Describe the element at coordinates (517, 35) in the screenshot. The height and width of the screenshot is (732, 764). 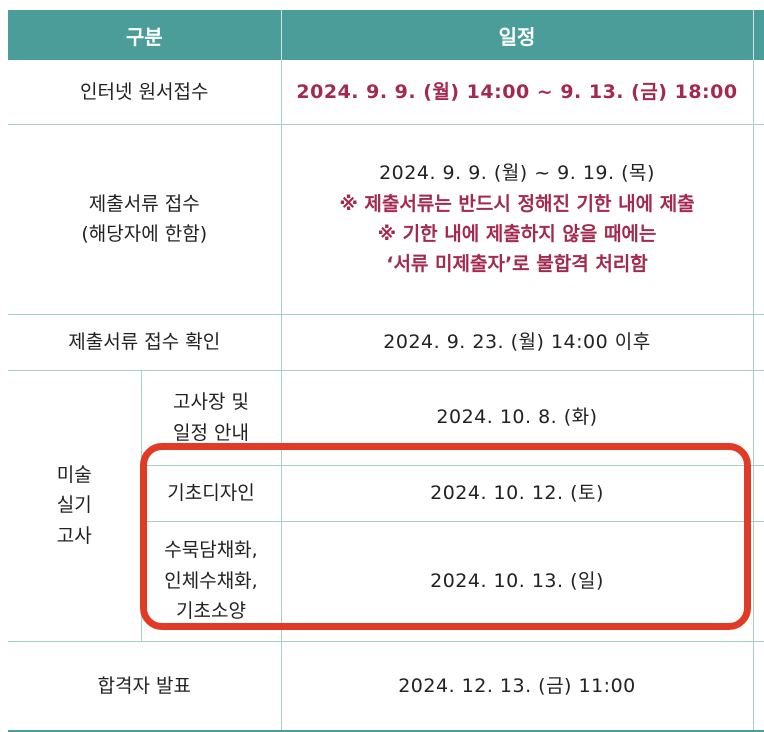
I see `header-schedule: 일정` at that location.